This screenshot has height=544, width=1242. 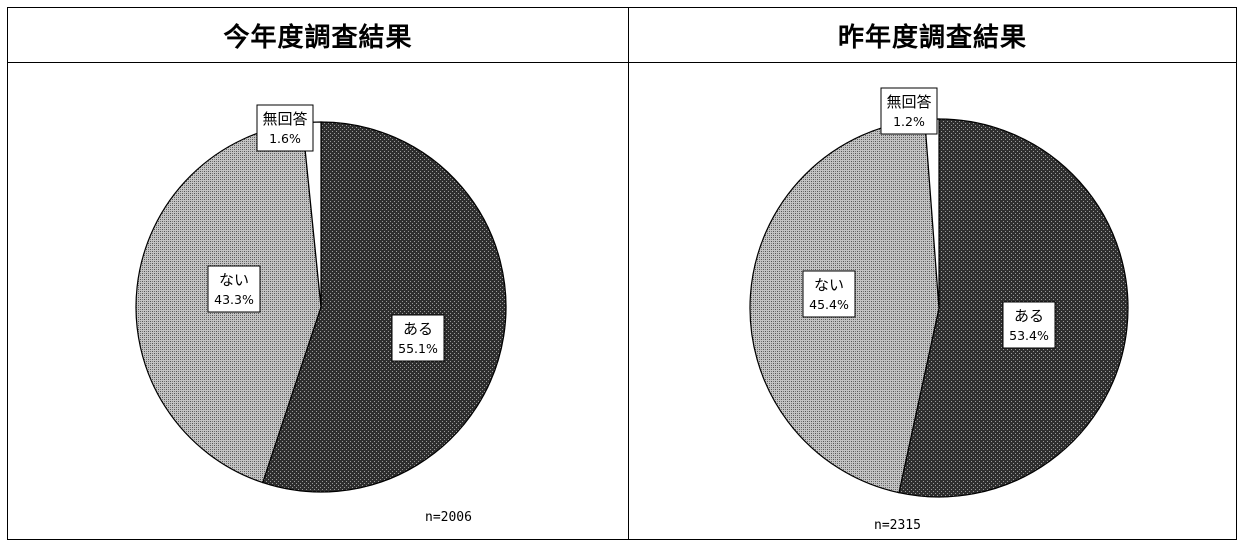 What do you see at coordinates (234, 299) in the screenshot?
I see `slice-value-label: 43.3%` at bounding box center [234, 299].